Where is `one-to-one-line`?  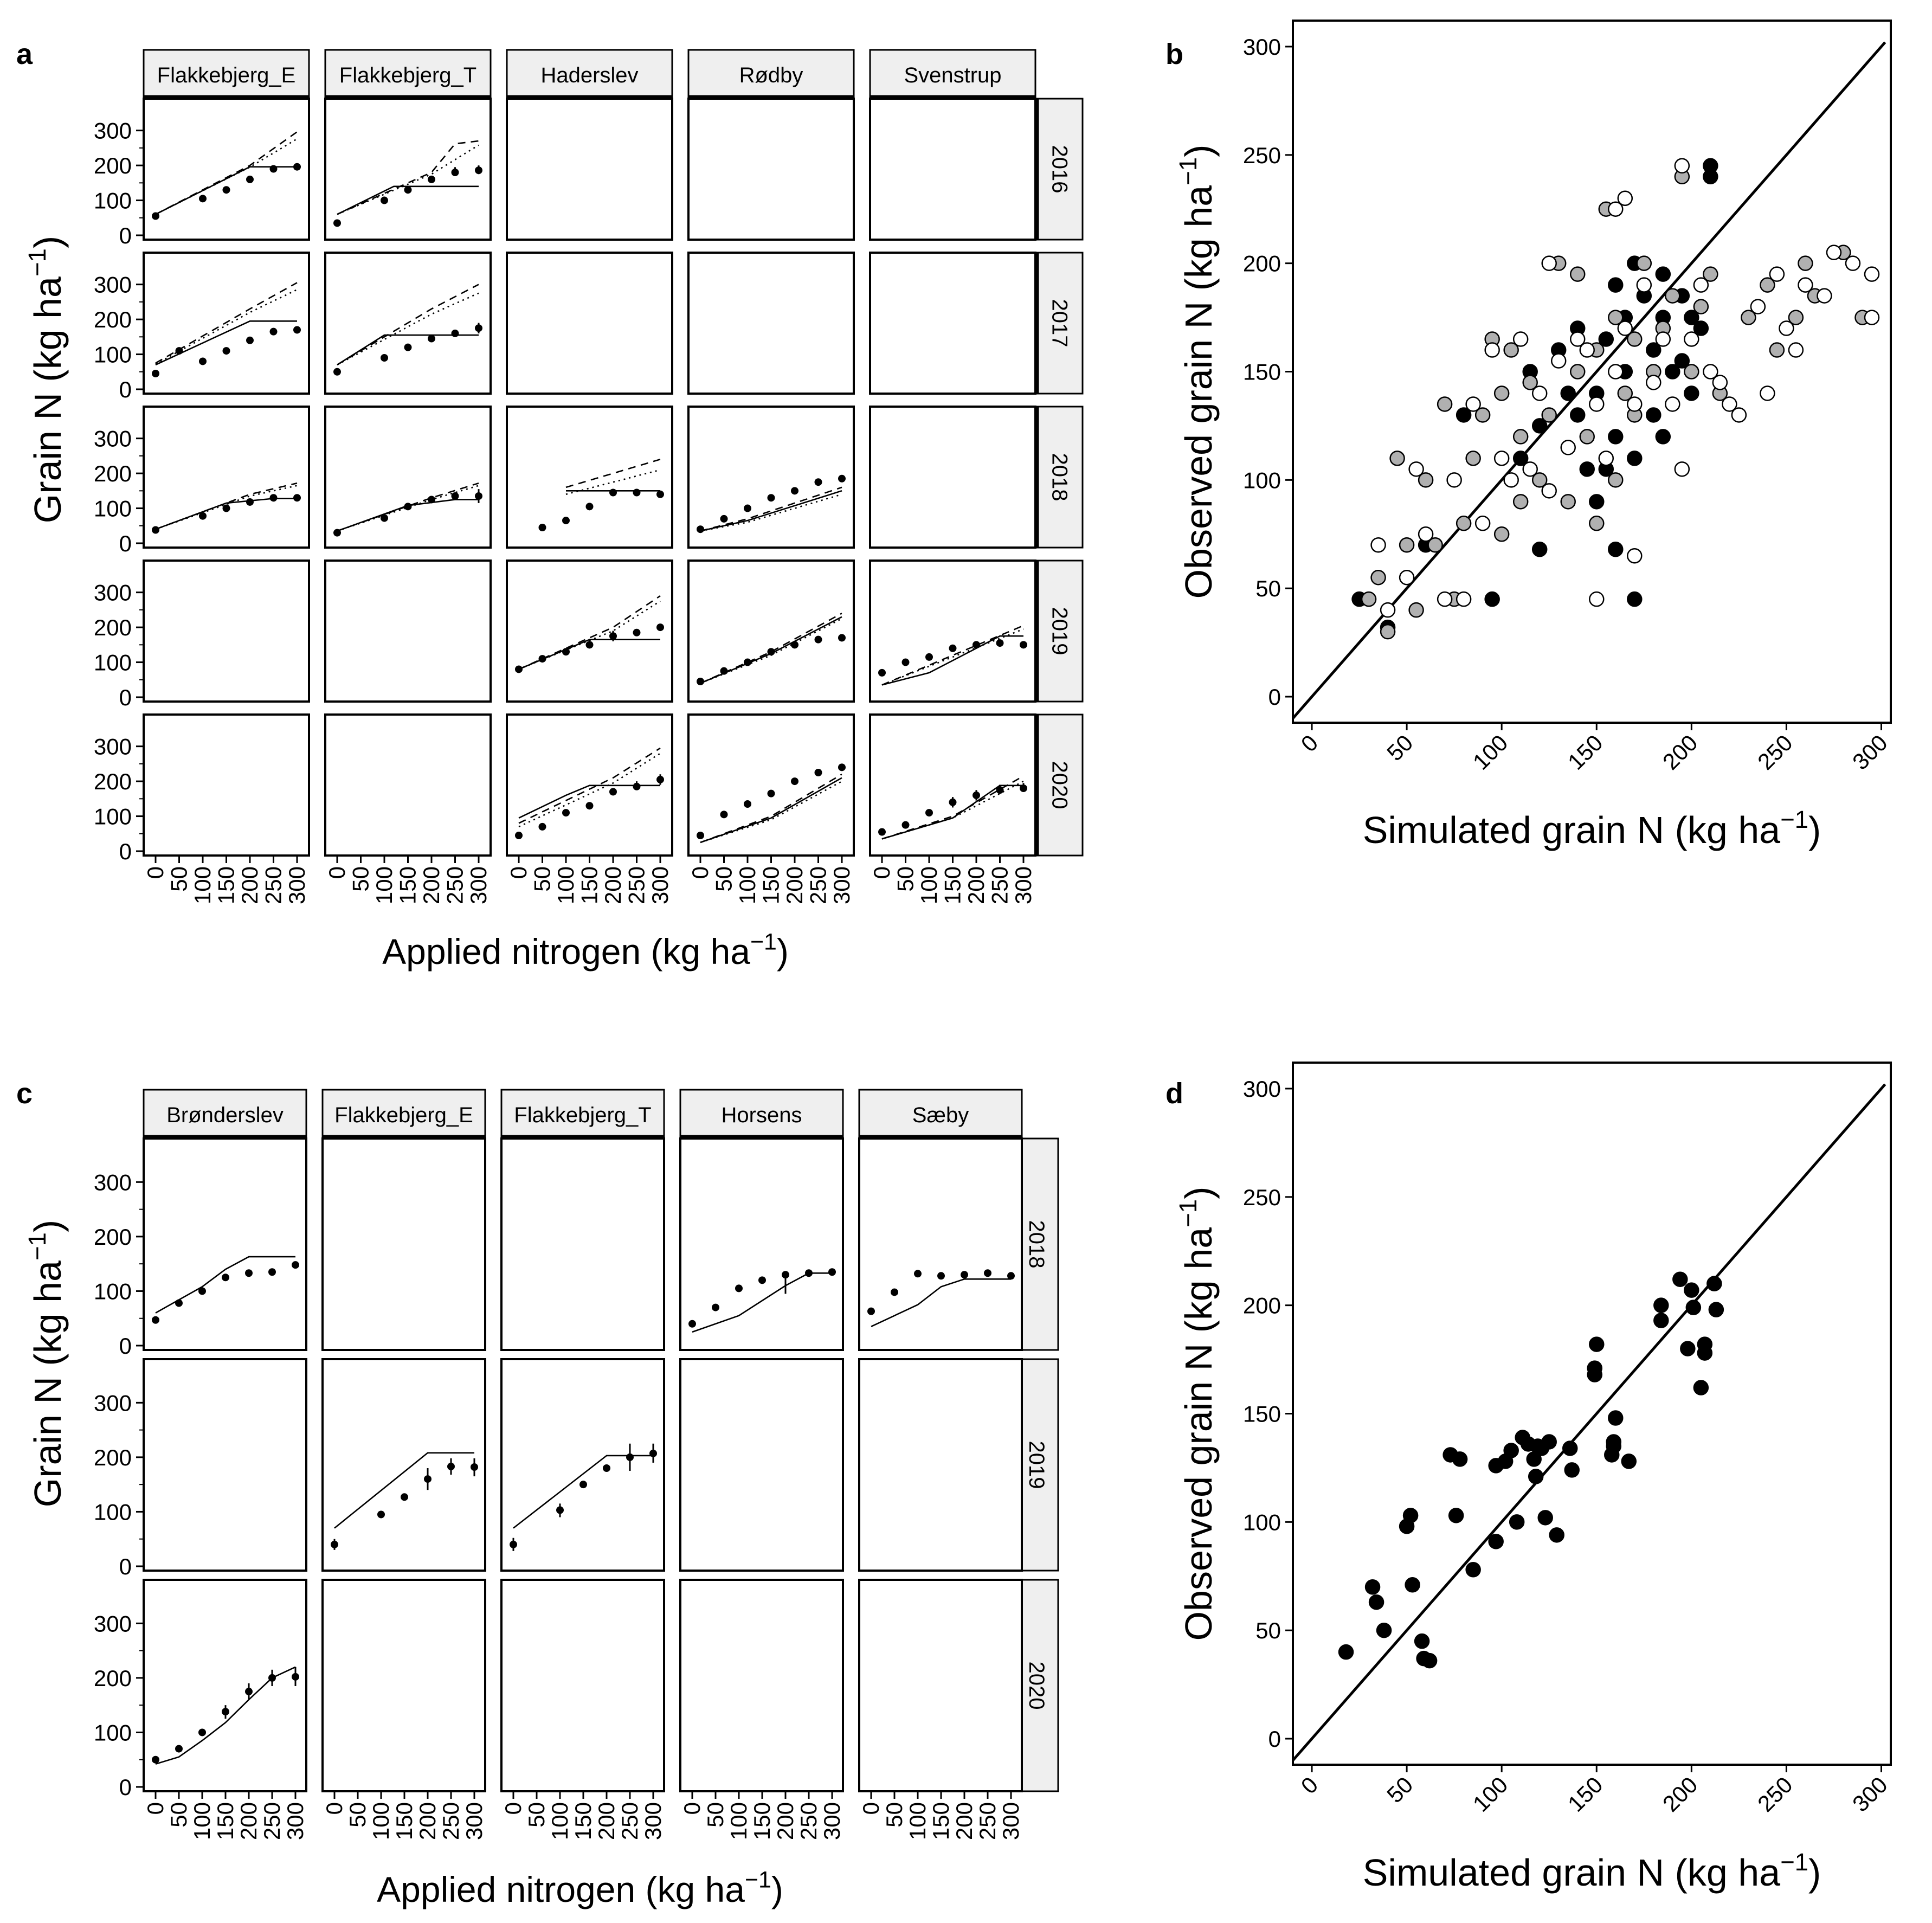 one-to-one-line is located at coordinates (1589, 1422).